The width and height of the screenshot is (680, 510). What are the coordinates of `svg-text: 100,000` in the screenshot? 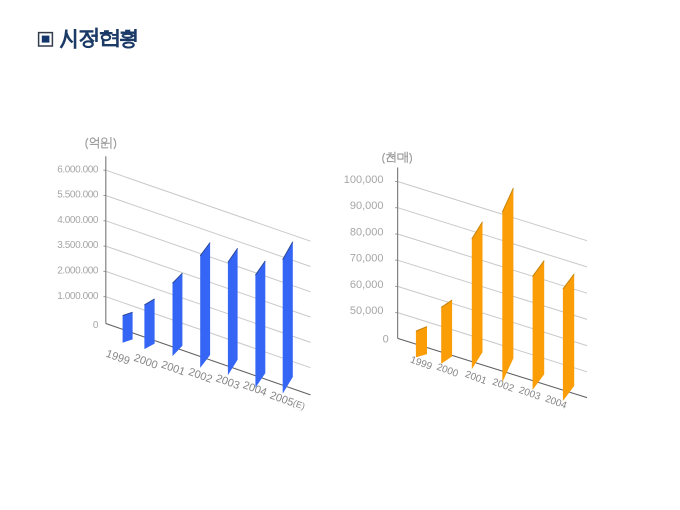 It's located at (364, 180).